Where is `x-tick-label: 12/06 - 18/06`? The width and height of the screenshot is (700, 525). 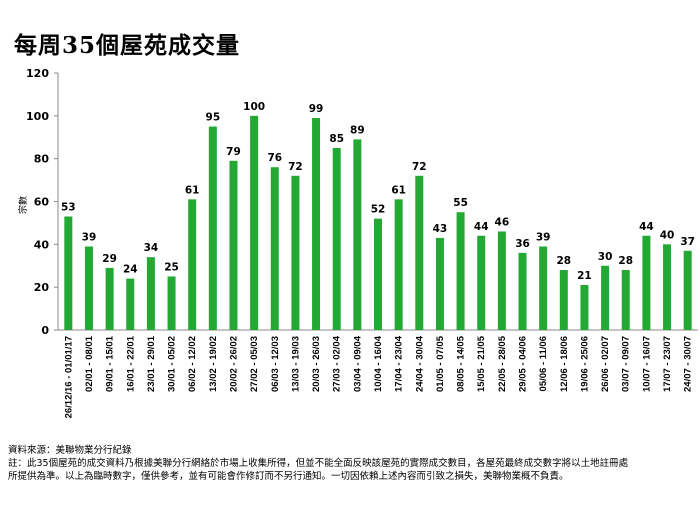 x-tick-label: 12/06 - 18/06 is located at coordinates (564, 364).